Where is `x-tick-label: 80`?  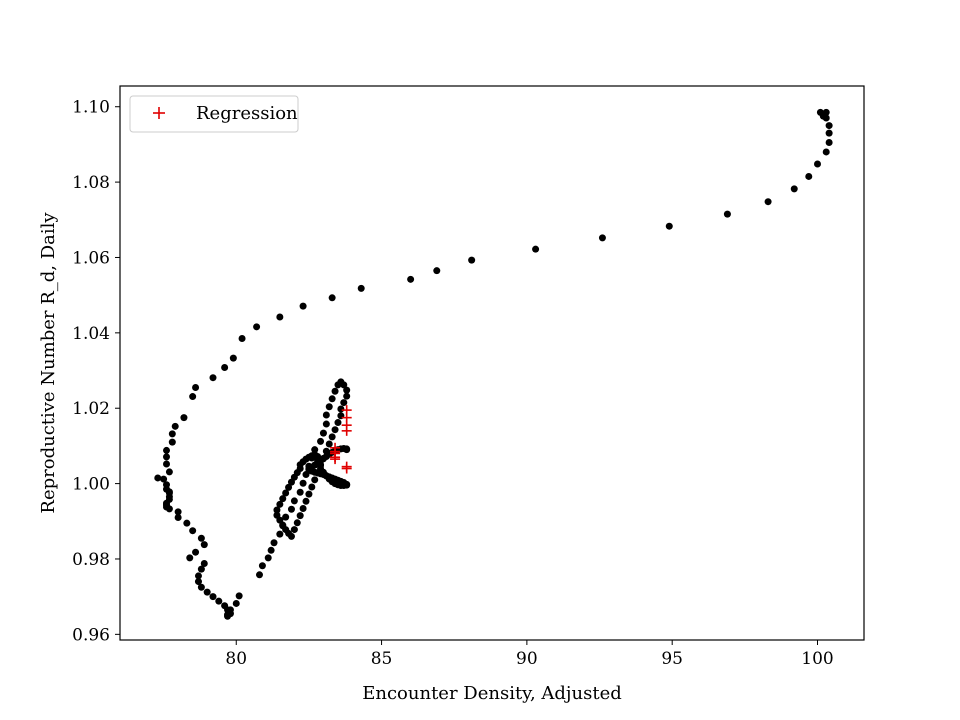
x-tick-label: 80 is located at coordinates (236, 659).